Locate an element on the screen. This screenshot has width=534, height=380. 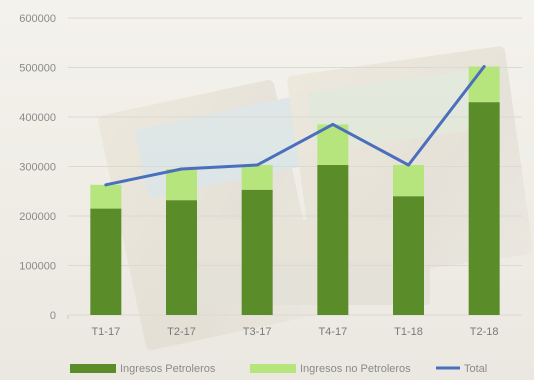
y-tick-label: 400000 is located at coordinates (37, 118).